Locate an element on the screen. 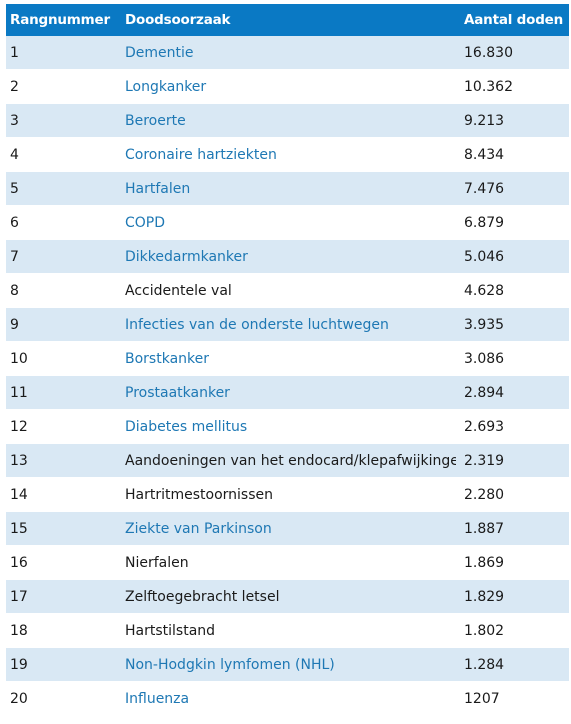 The height and width of the screenshot is (724, 571). deaths-cell: 6.879 is located at coordinates (512, 222).